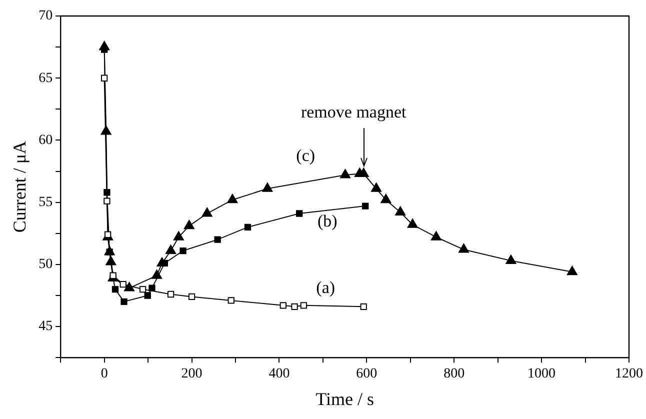 This screenshot has height=419, width=646. What do you see at coordinates (45, 264) in the screenshot?
I see `y-tick-label: 50` at bounding box center [45, 264].